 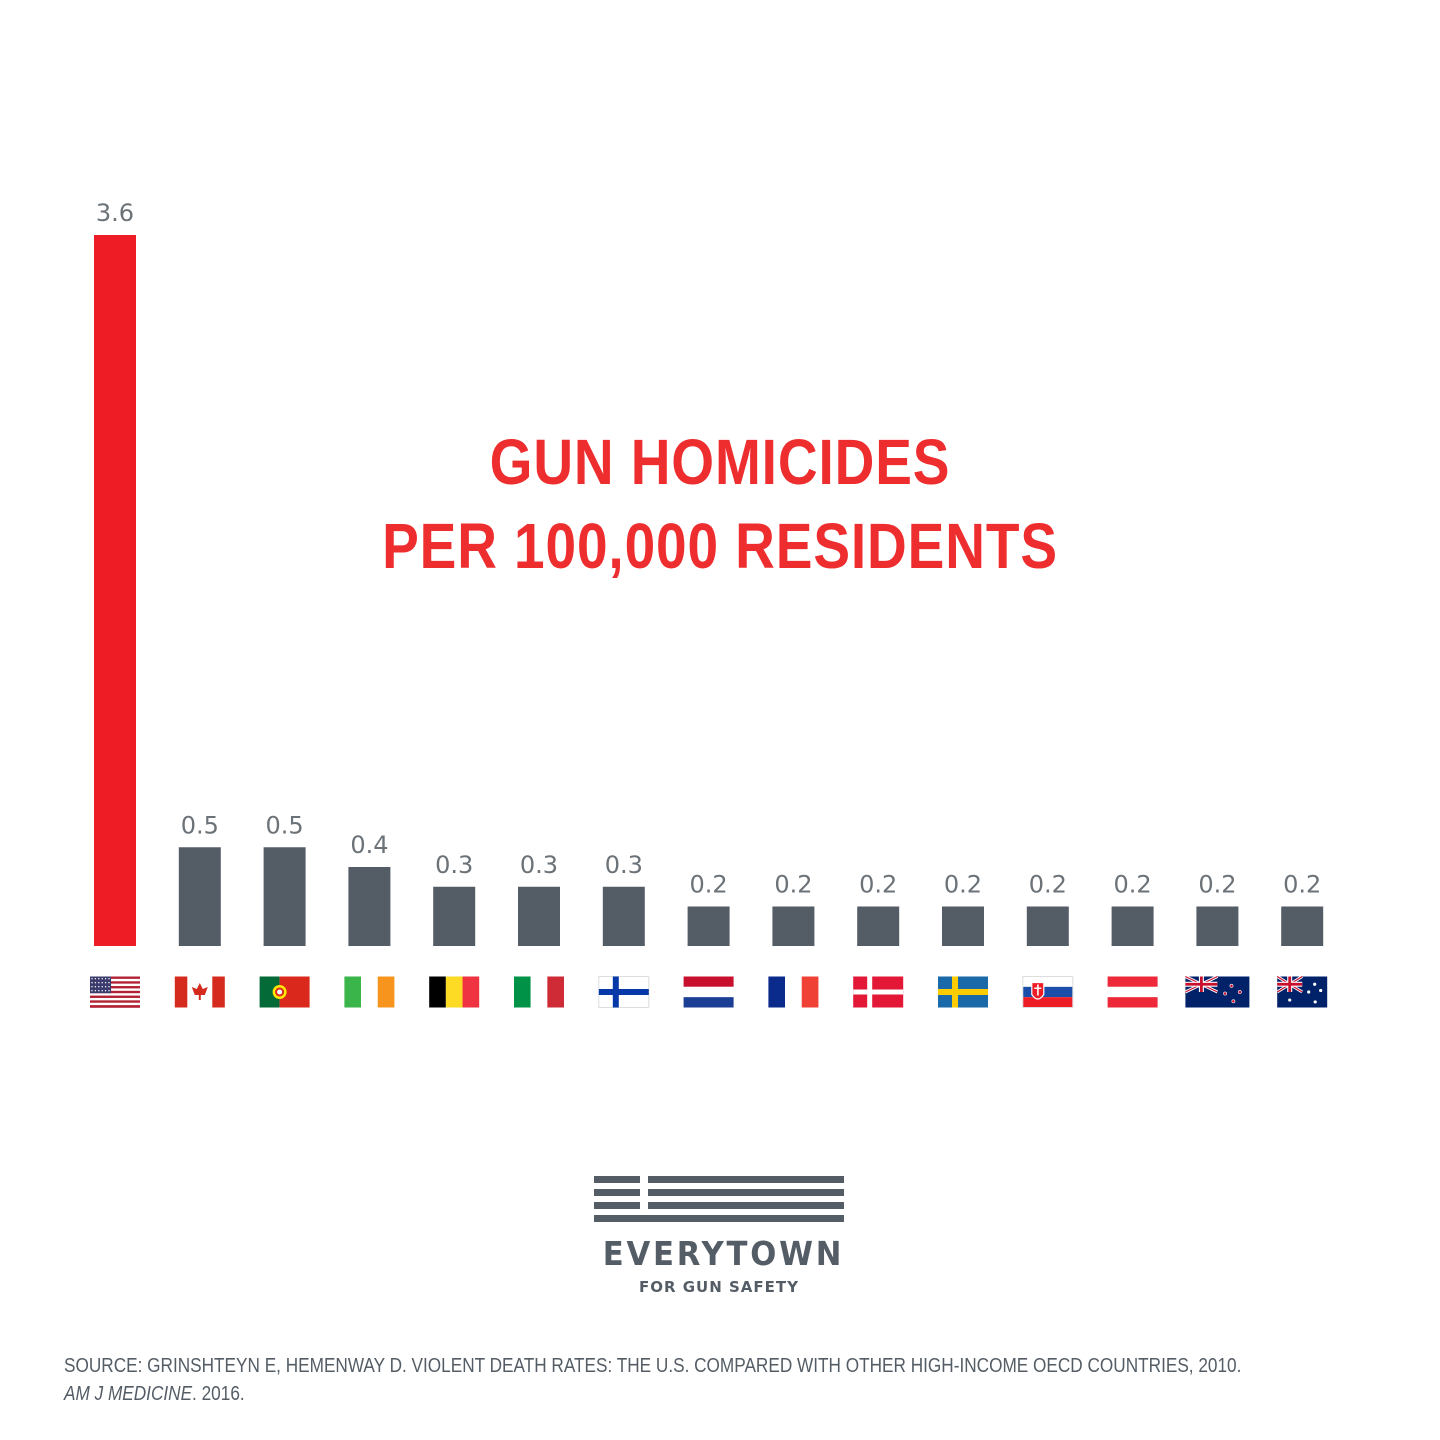 What do you see at coordinates (878, 926) in the screenshot?
I see `bar-dk` at bounding box center [878, 926].